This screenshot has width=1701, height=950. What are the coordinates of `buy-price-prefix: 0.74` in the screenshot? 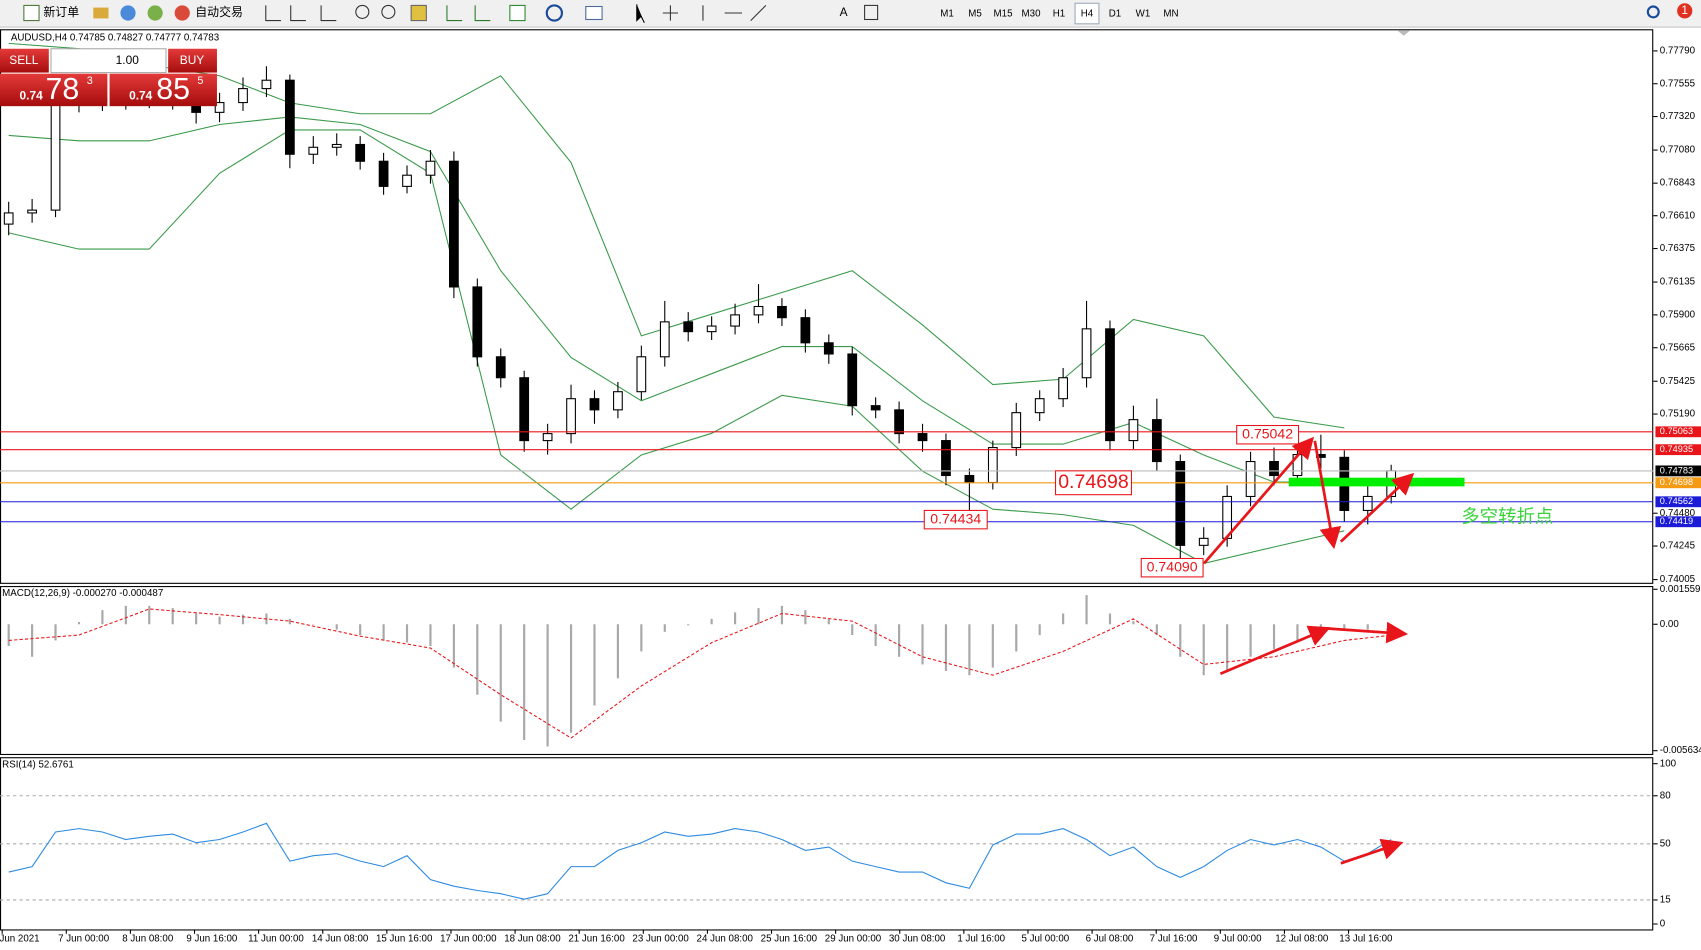 It's located at (141, 96).